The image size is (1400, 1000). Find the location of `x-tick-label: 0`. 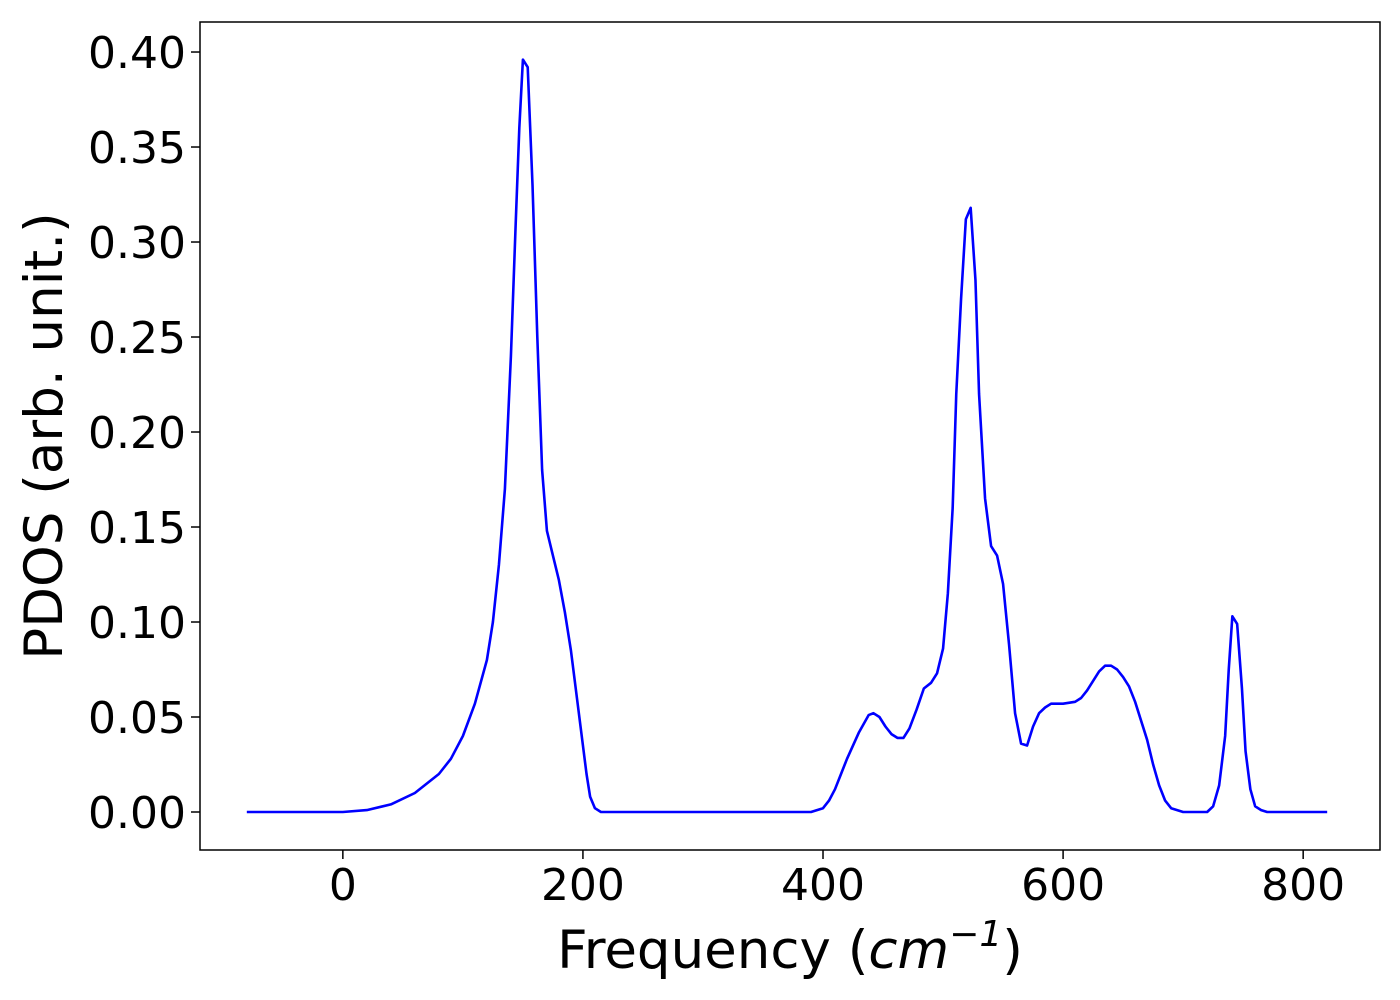

x-tick-label: 0 is located at coordinates (343, 885).